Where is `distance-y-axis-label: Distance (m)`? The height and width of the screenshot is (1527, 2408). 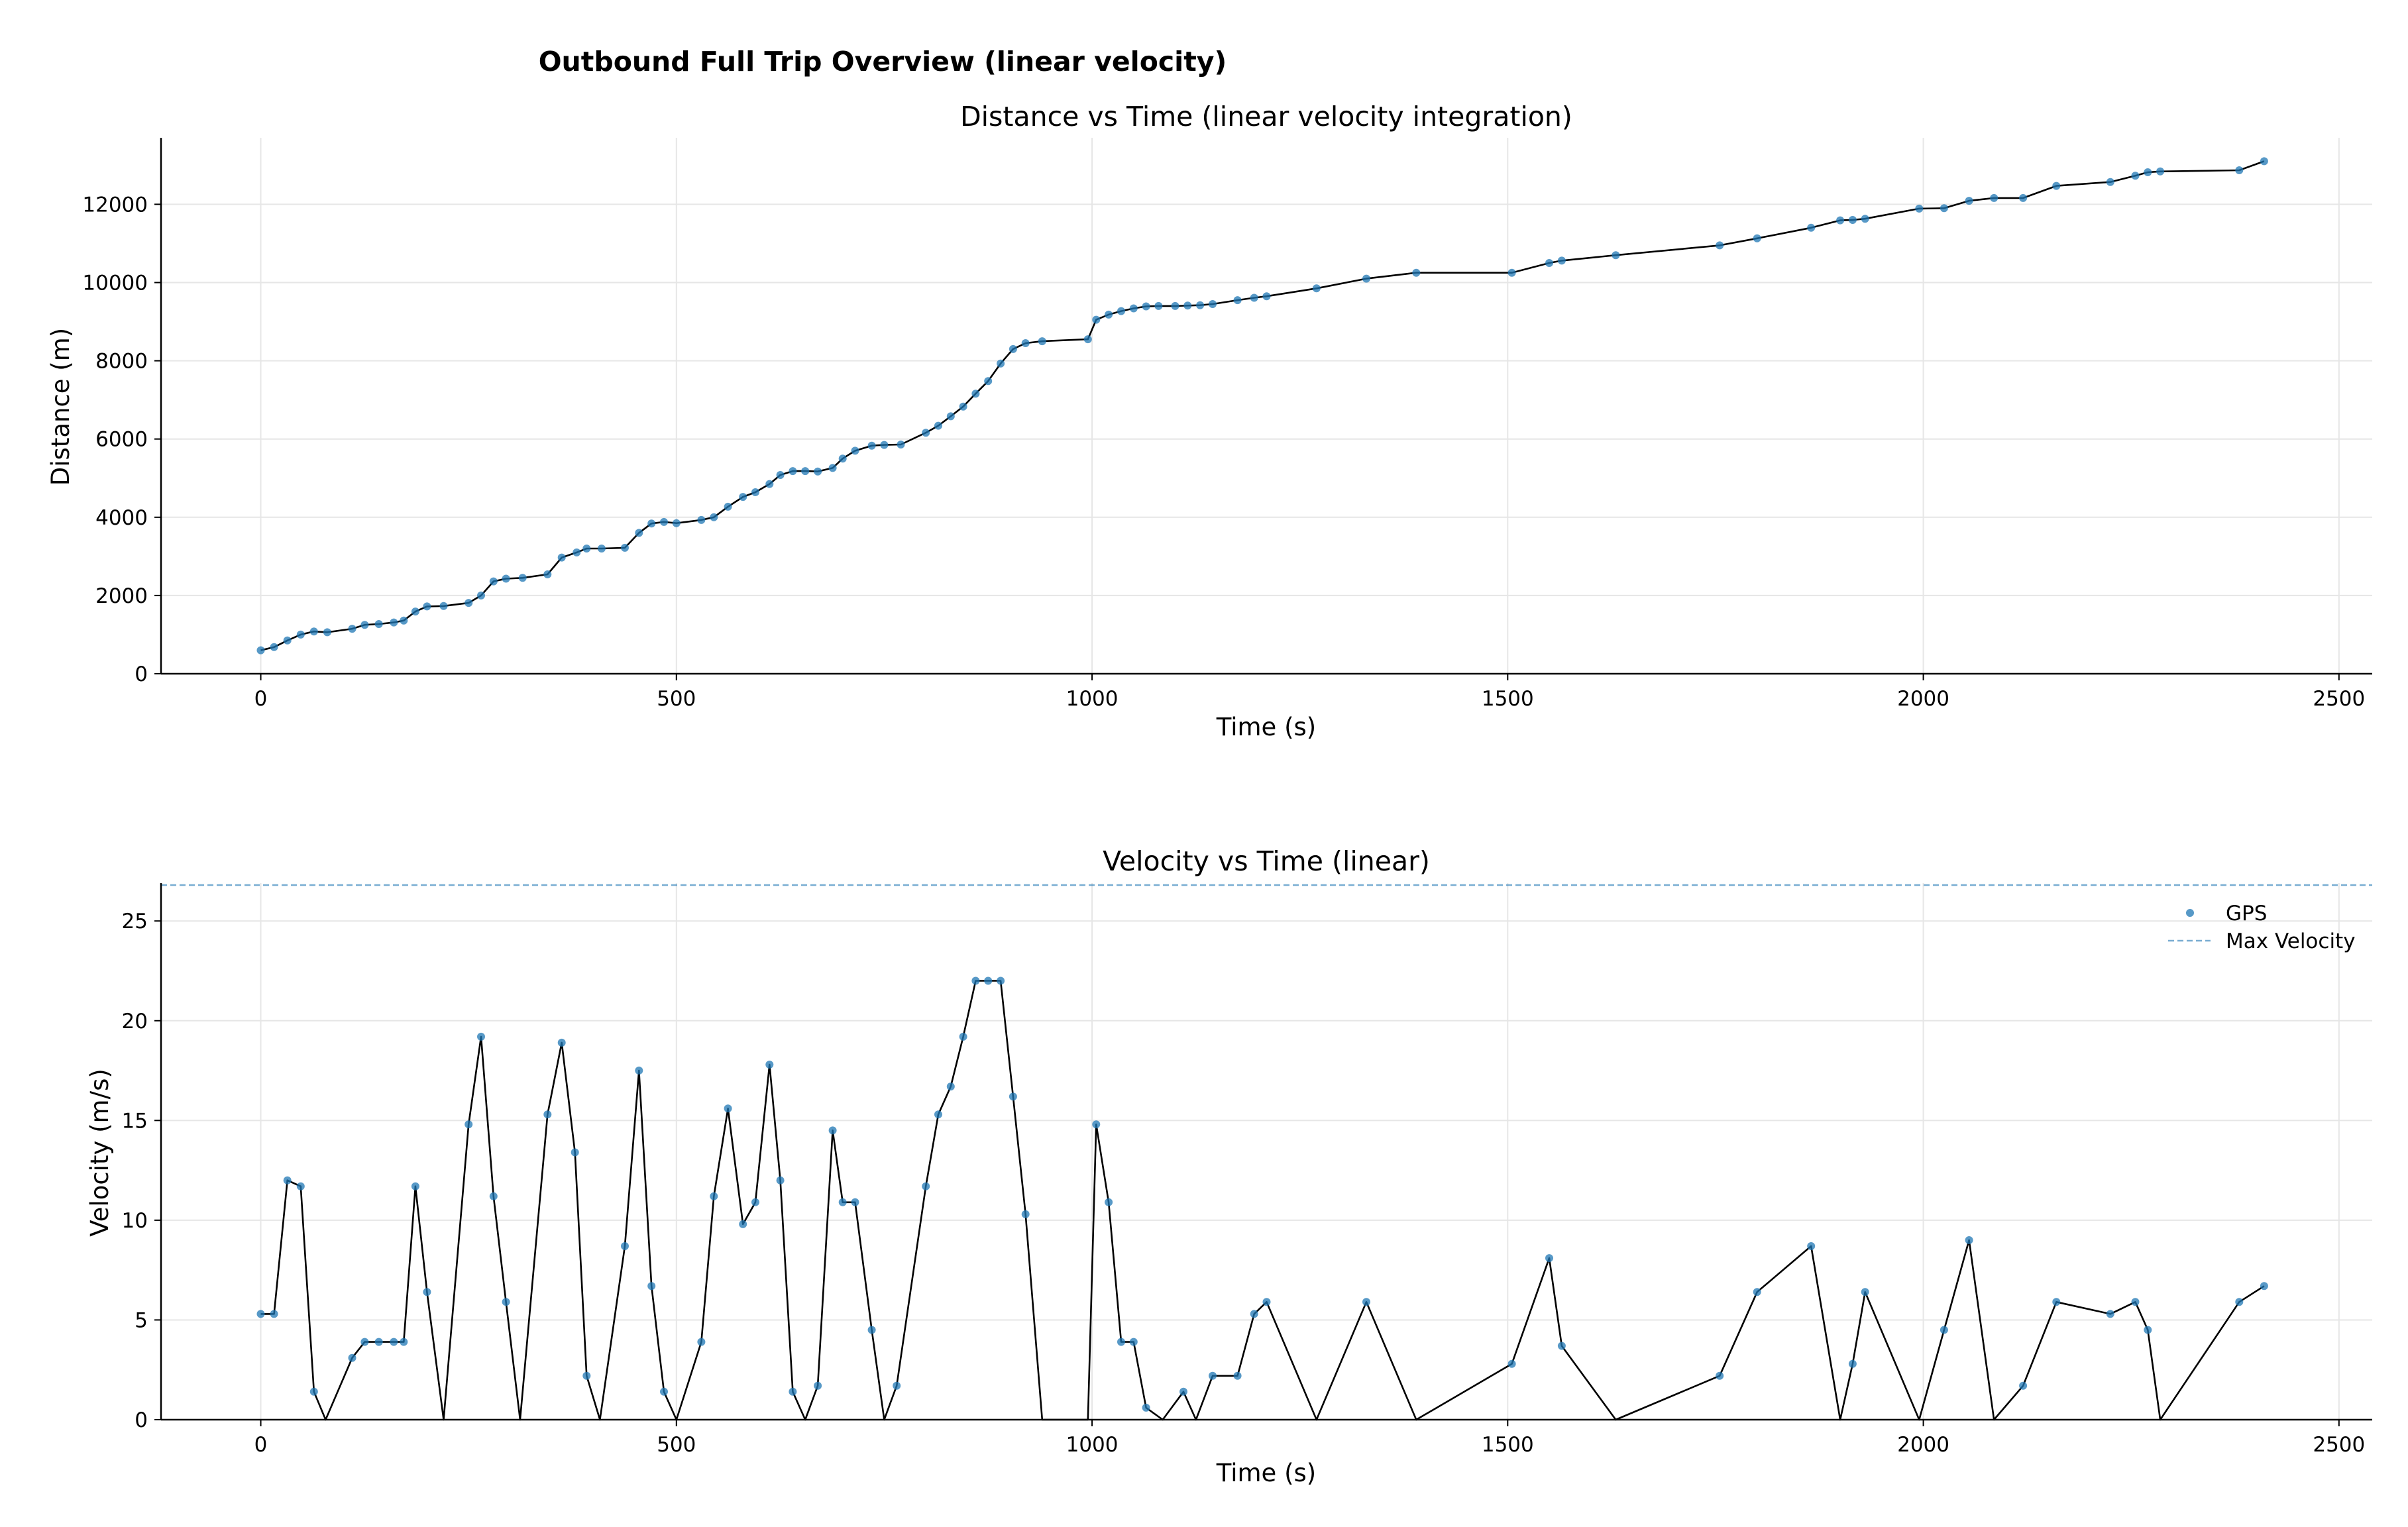 distance-y-axis-label: Distance (m) is located at coordinates (61, 407).